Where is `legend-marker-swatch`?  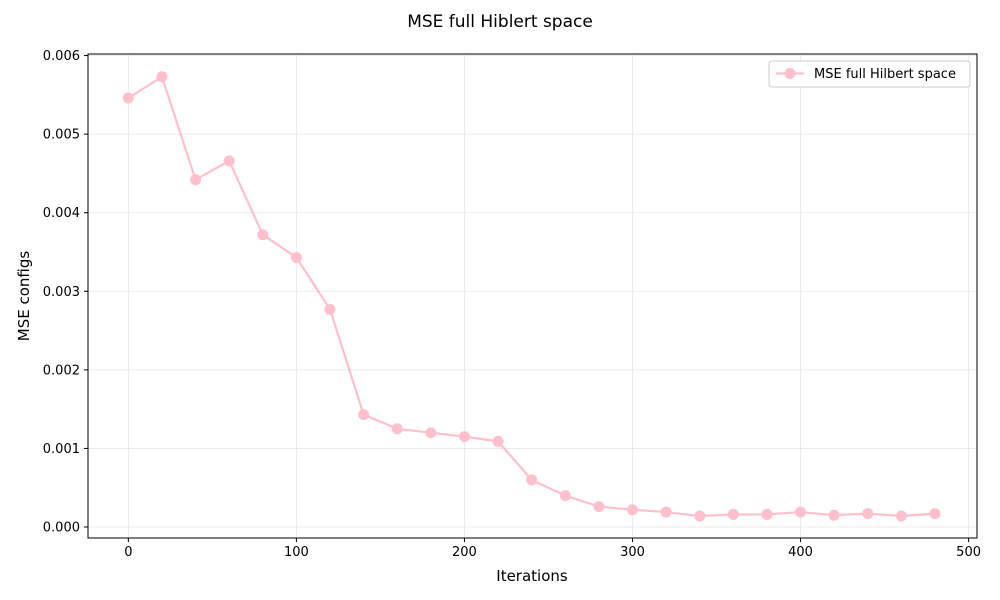
legend-marker-swatch is located at coordinates (790, 73).